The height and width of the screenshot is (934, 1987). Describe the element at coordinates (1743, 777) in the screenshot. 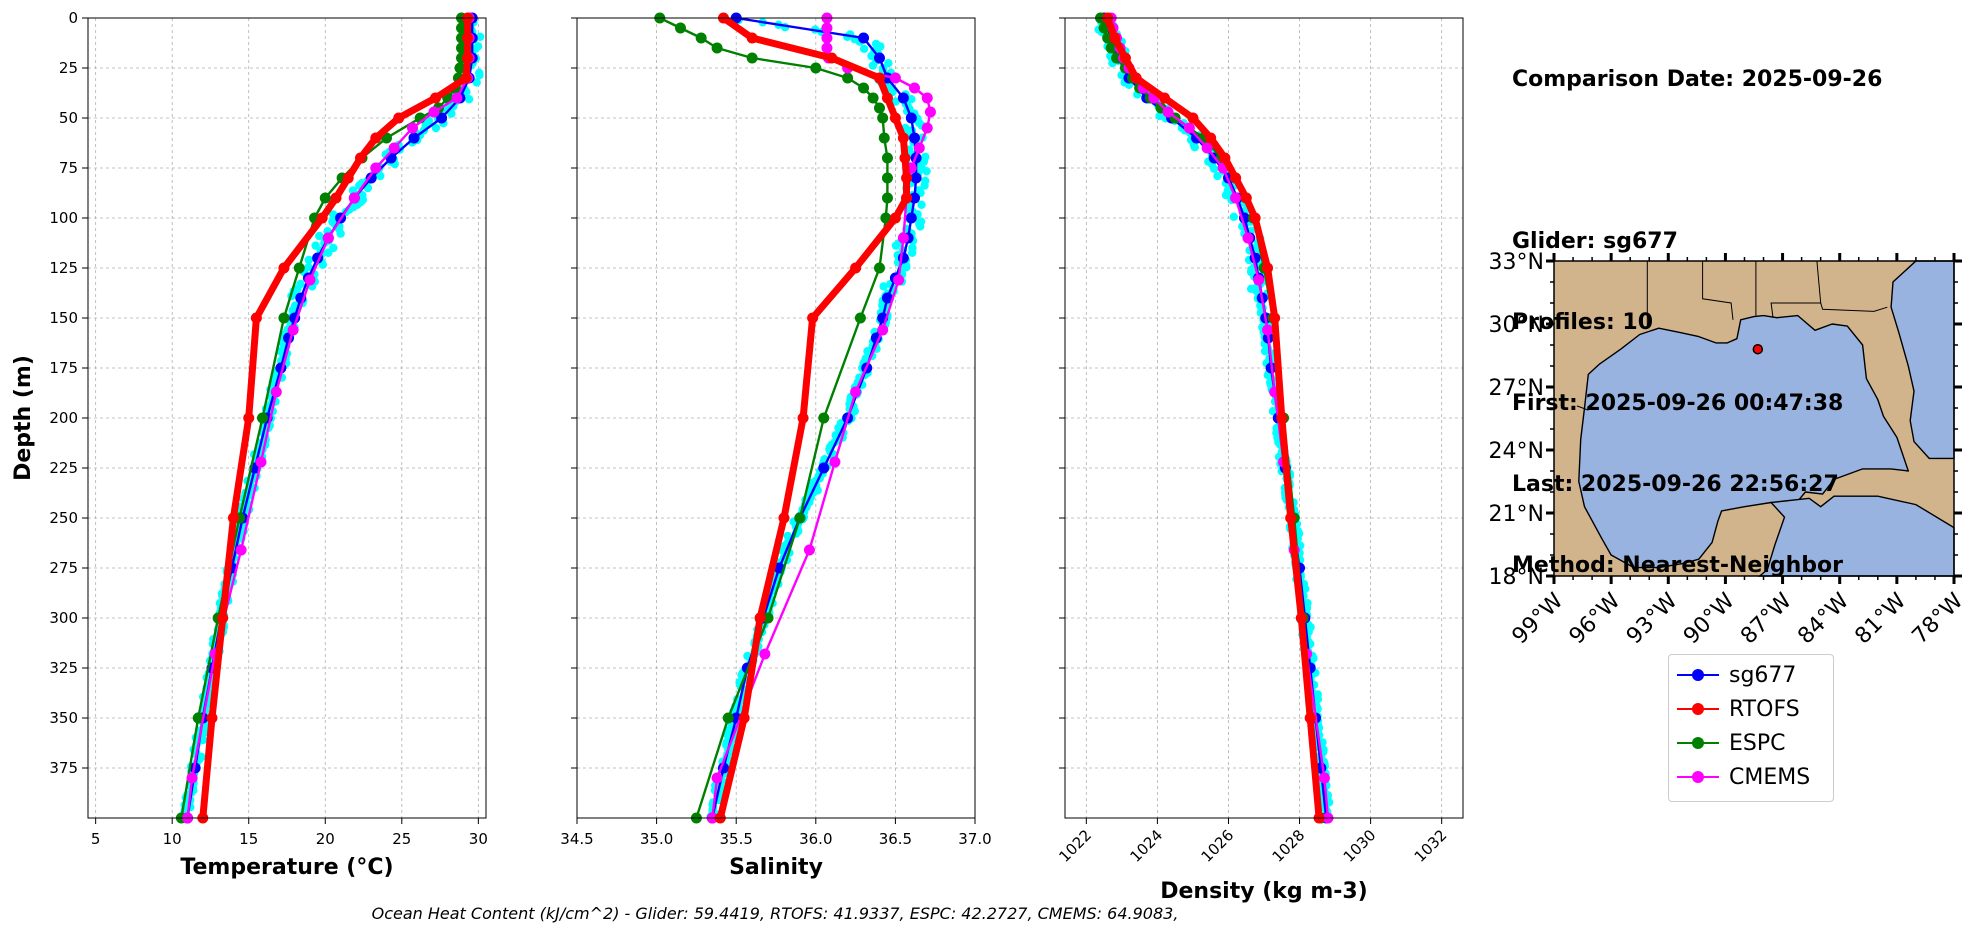

I see `legend-item-cmems: CMEMS` at that location.